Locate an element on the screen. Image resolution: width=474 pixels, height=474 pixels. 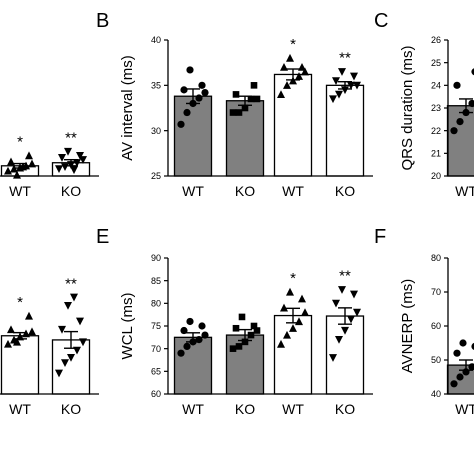
y-tick-label: 60 is located at coordinates (156, 394).